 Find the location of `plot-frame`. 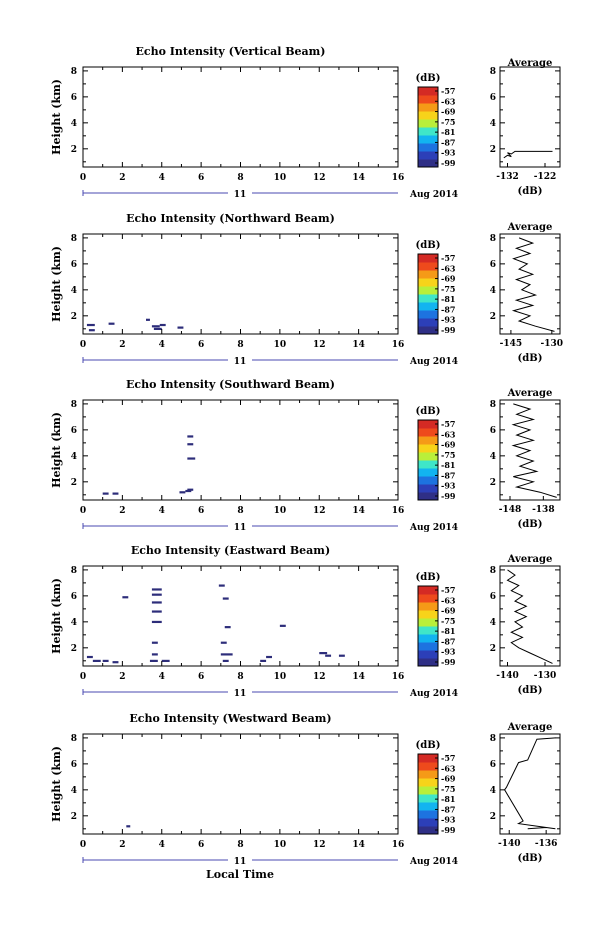

plot-frame is located at coordinates (240, 117).